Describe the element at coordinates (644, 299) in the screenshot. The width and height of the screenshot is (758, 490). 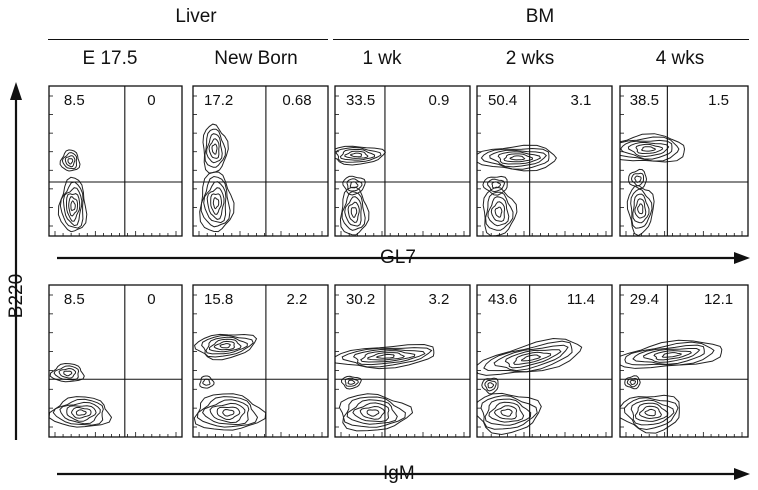
I see `quadrant-upper-left-value: 29.4` at that location.